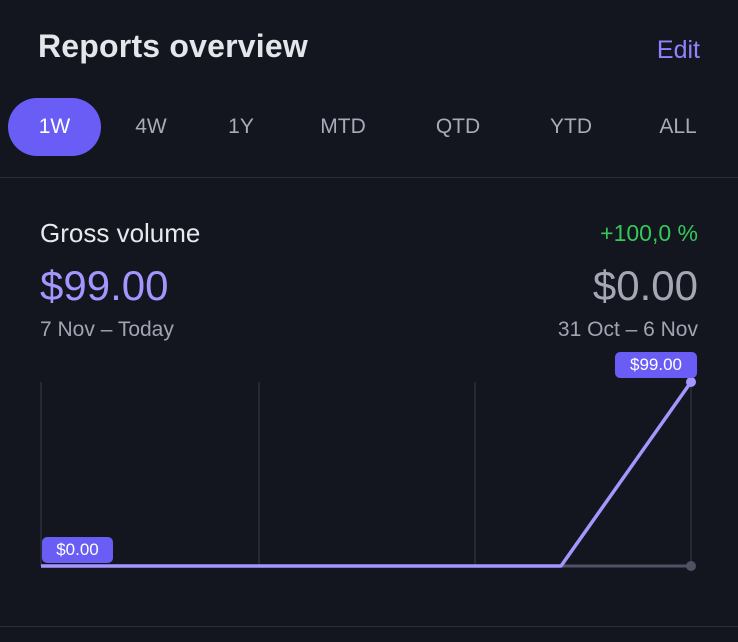  Describe the element at coordinates (627, 329) in the screenshot. I see `previous-range: 31 Oct – 6 Nov` at that location.